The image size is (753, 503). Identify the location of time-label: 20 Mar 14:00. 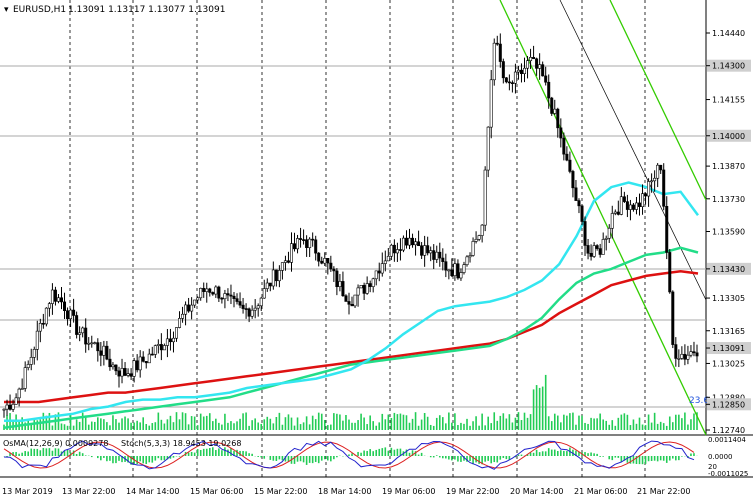
(536, 491).